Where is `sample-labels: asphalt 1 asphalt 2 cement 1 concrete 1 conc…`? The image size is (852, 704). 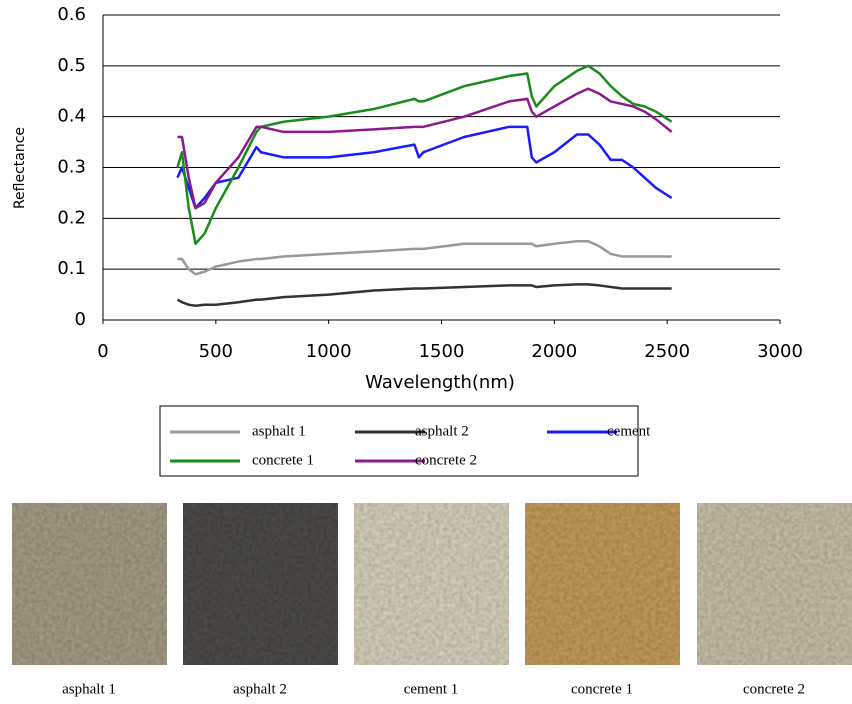 sample-labels: asphalt 1 asphalt 2 cement 1 concrete 1 conc… is located at coordinates (433, 689).